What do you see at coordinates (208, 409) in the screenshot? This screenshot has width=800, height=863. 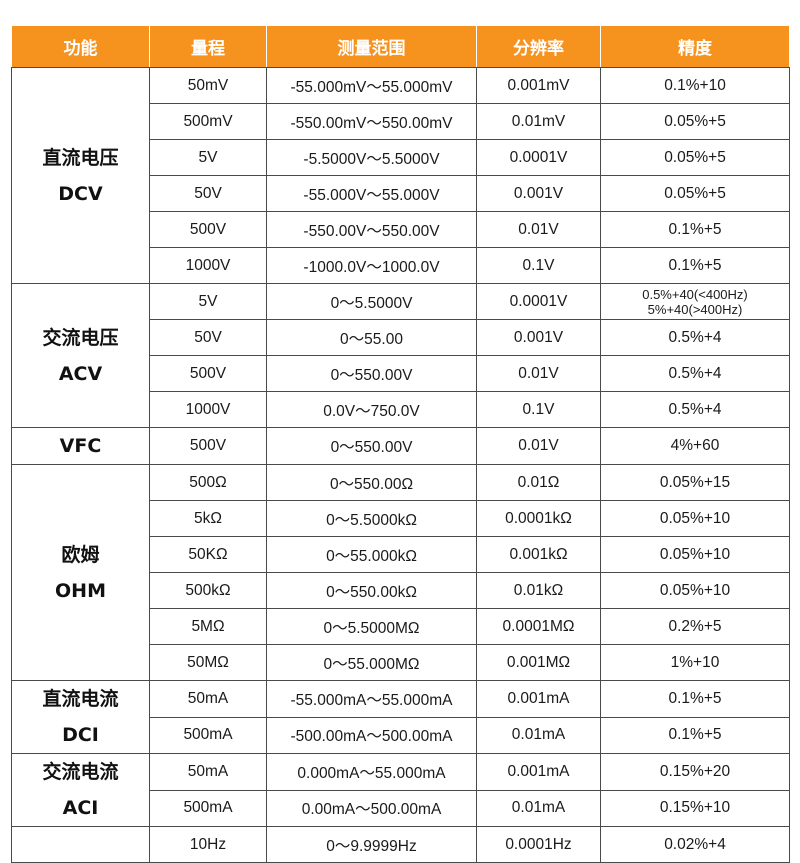 I see `range-cell: 1000V` at bounding box center [208, 409].